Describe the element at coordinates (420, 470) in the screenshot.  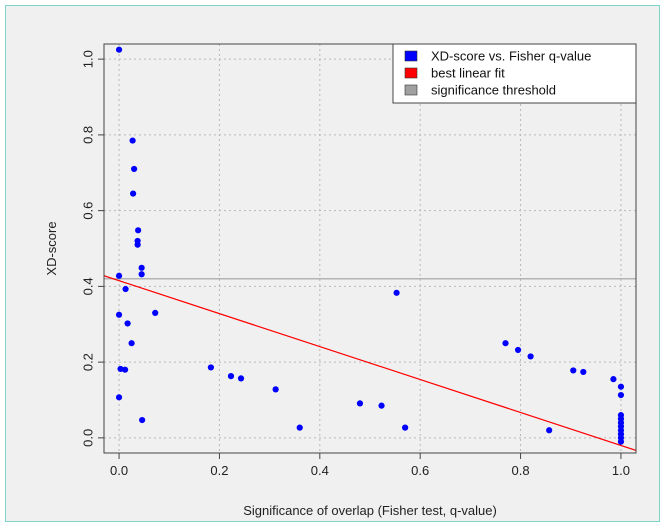
I see `x-tick-label: 0.6` at that location.